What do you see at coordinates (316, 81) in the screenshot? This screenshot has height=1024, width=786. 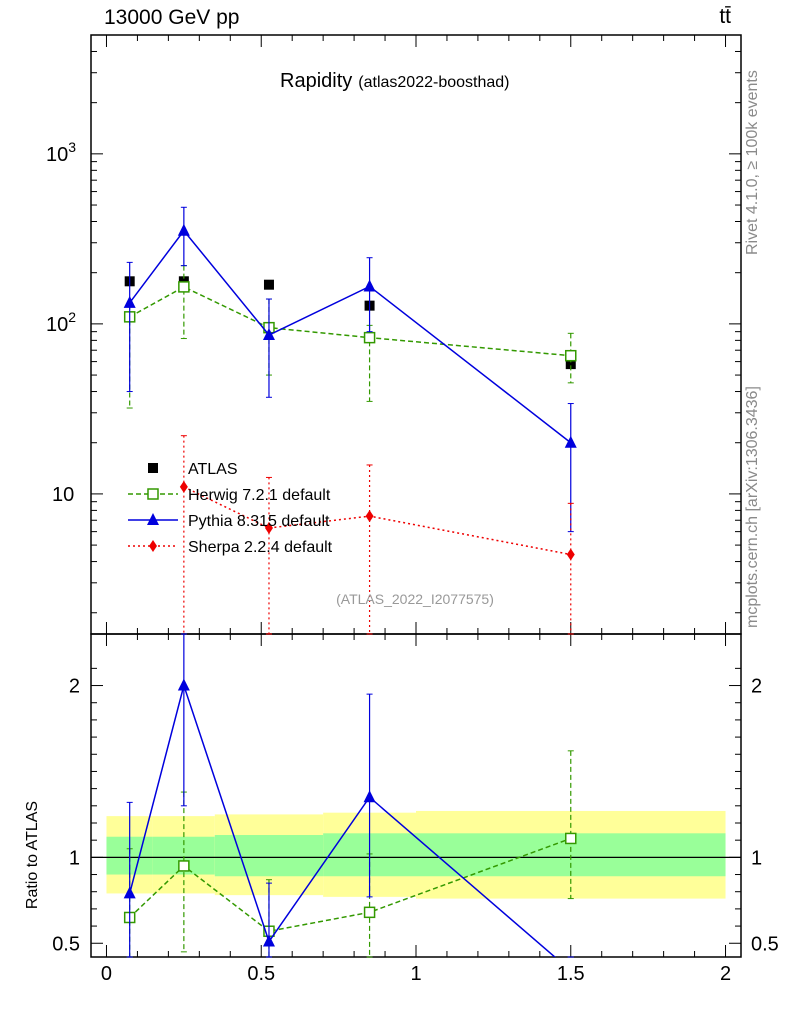 I see `chart-title-main: Rapidity` at bounding box center [316, 81].